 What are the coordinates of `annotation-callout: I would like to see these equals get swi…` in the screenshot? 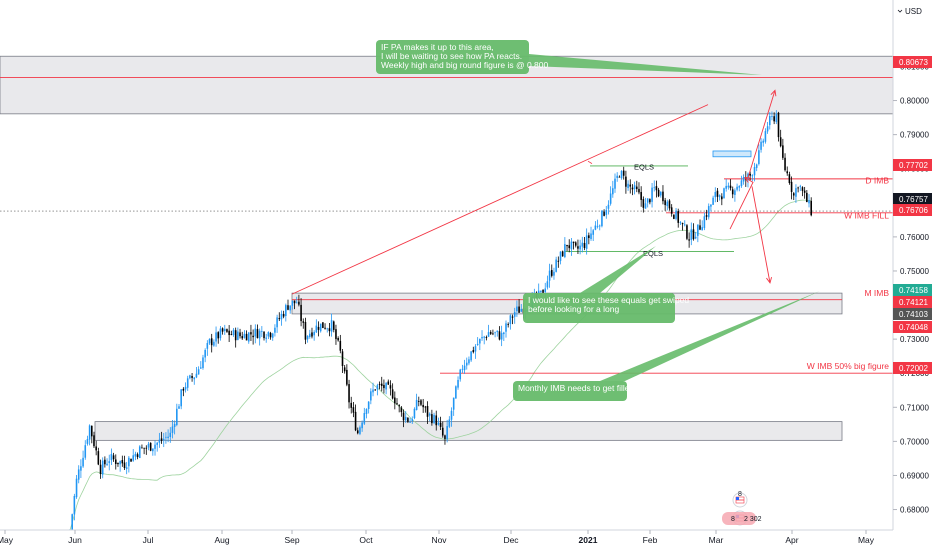 It's located at (606, 284).